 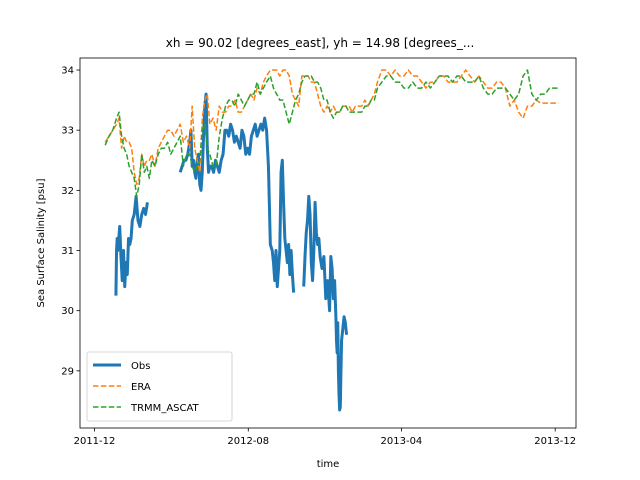 What do you see at coordinates (325, 437) in the screenshot?
I see `x-axis: 2011-12 2012-08 2013-04 2013-12` at bounding box center [325, 437].